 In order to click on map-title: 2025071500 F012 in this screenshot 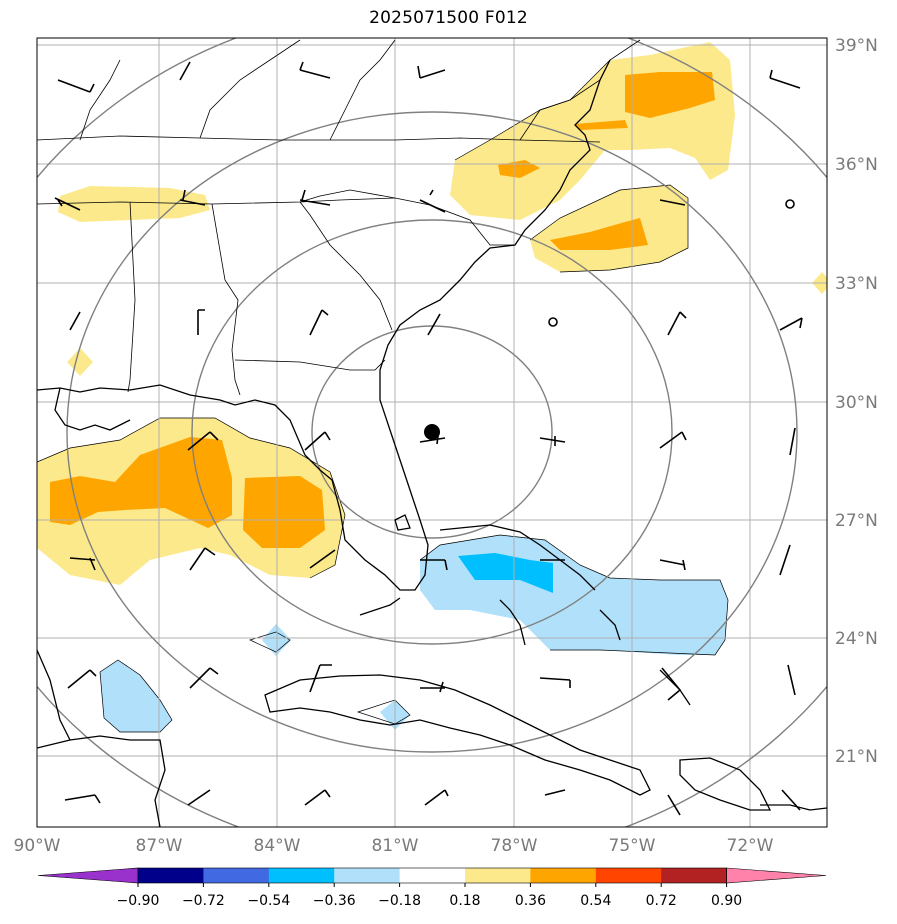, I will do `click(448, 18)`.